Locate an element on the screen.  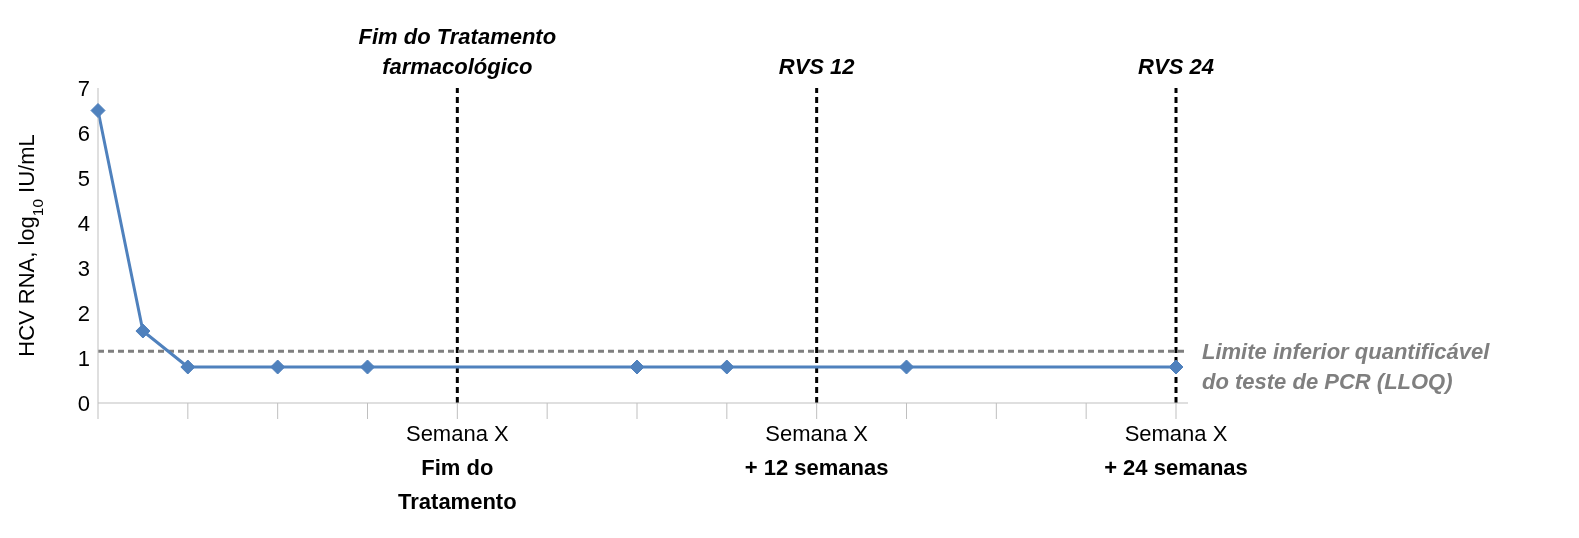
x-tick-label: Semana X Fim do Tratamento is located at coordinates (457, 467).